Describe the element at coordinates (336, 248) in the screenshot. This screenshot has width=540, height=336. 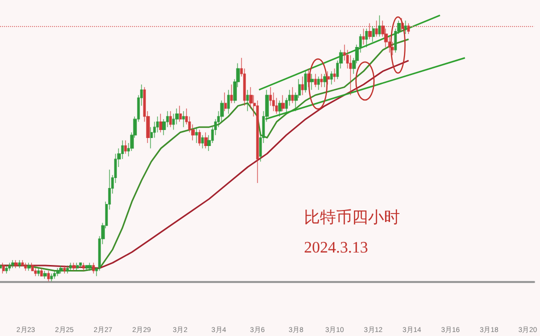
I see `annotation: 2024.3.13` at that location.